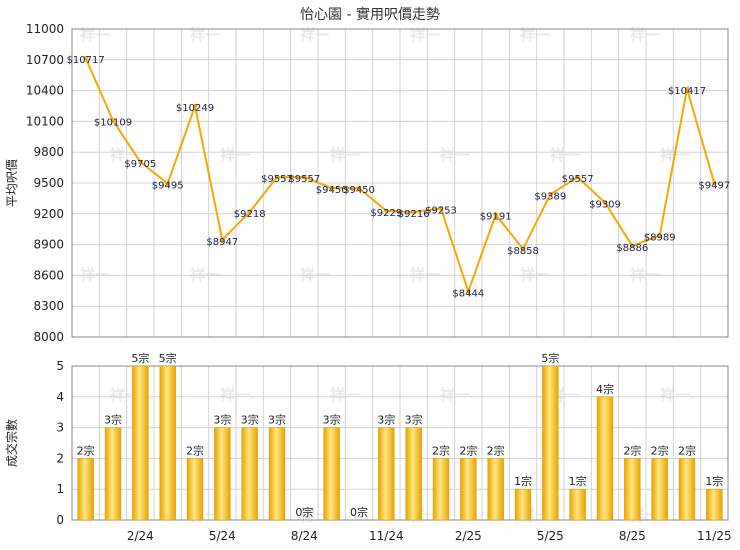 The width and height of the screenshot is (740, 550). I want to click on price-data-label: $10717, so click(86, 60).